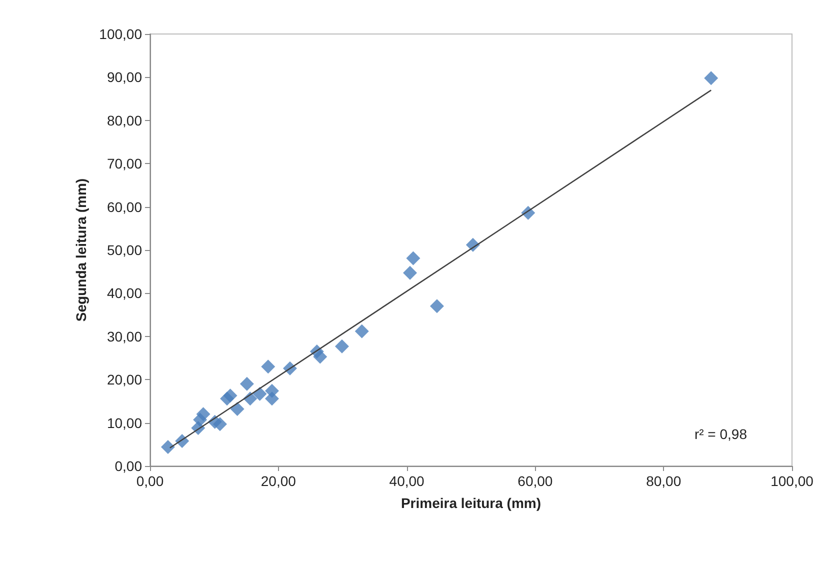 This screenshot has height=562, width=834. Describe the element at coordinates (792, 481) in the screenshot. I see `x-tick-label: 100,00` at that location.